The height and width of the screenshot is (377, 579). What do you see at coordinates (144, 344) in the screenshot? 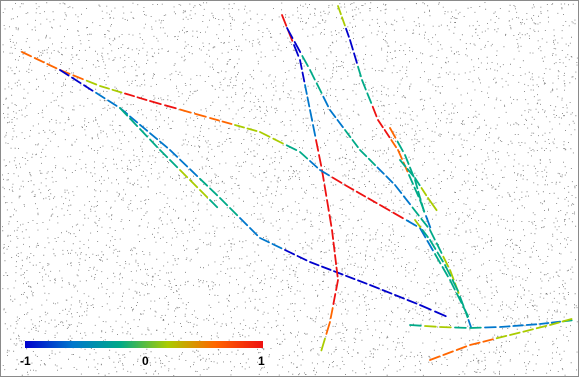
I see `colorbar-gradient` at bounding box center [144, 344].